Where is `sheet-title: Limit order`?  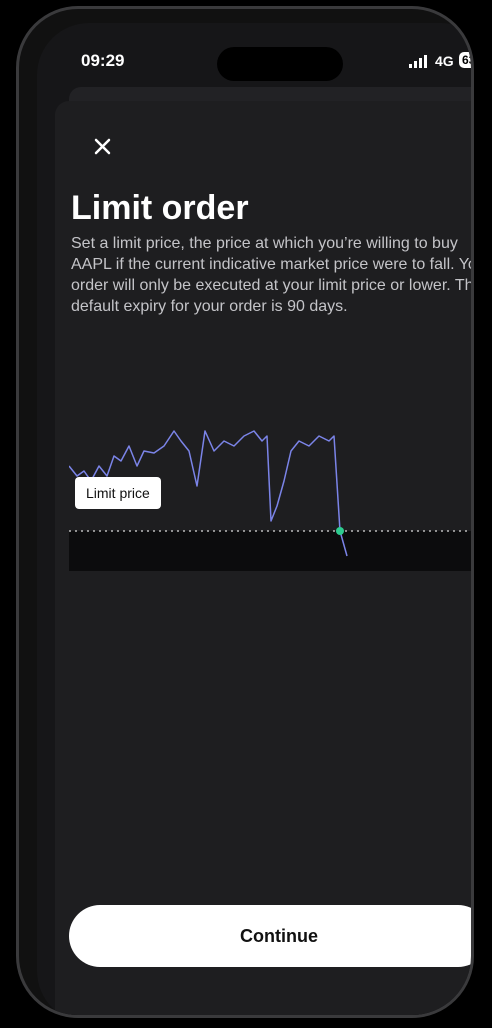
sheet-title: Limit order is located at coordinates (160, 208).